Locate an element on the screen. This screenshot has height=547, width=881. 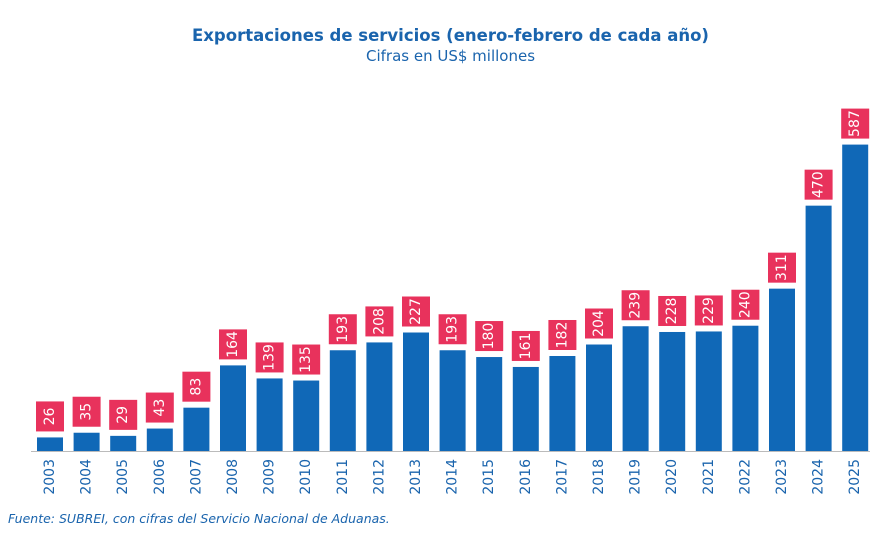
data-label: 182 is located at coordinates (562, 335).